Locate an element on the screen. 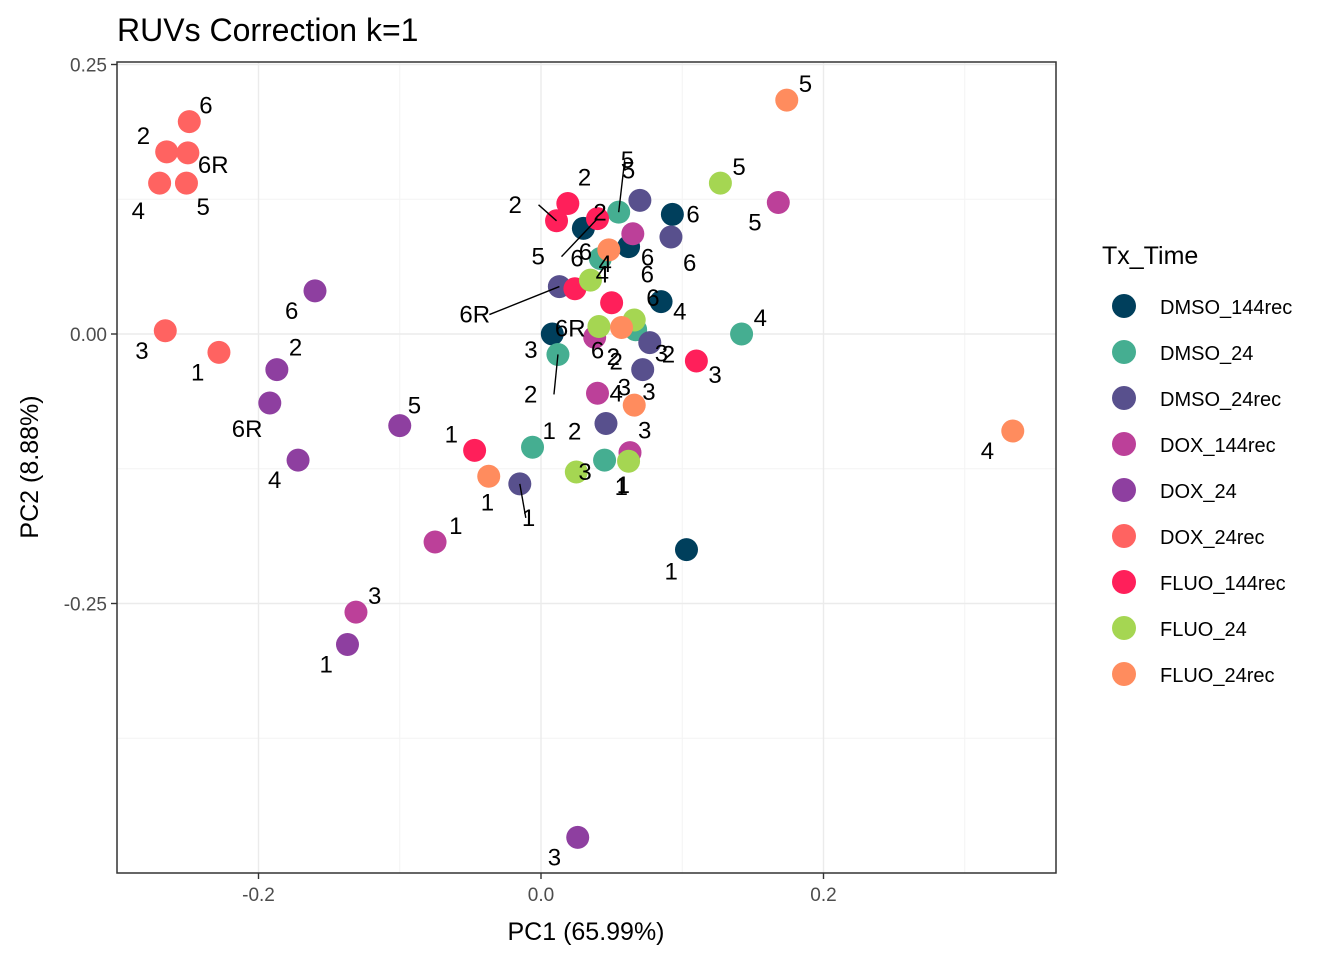 The image size is (1344, 960). x-tick-label: -0.2 is located at coordinates (258, 895).